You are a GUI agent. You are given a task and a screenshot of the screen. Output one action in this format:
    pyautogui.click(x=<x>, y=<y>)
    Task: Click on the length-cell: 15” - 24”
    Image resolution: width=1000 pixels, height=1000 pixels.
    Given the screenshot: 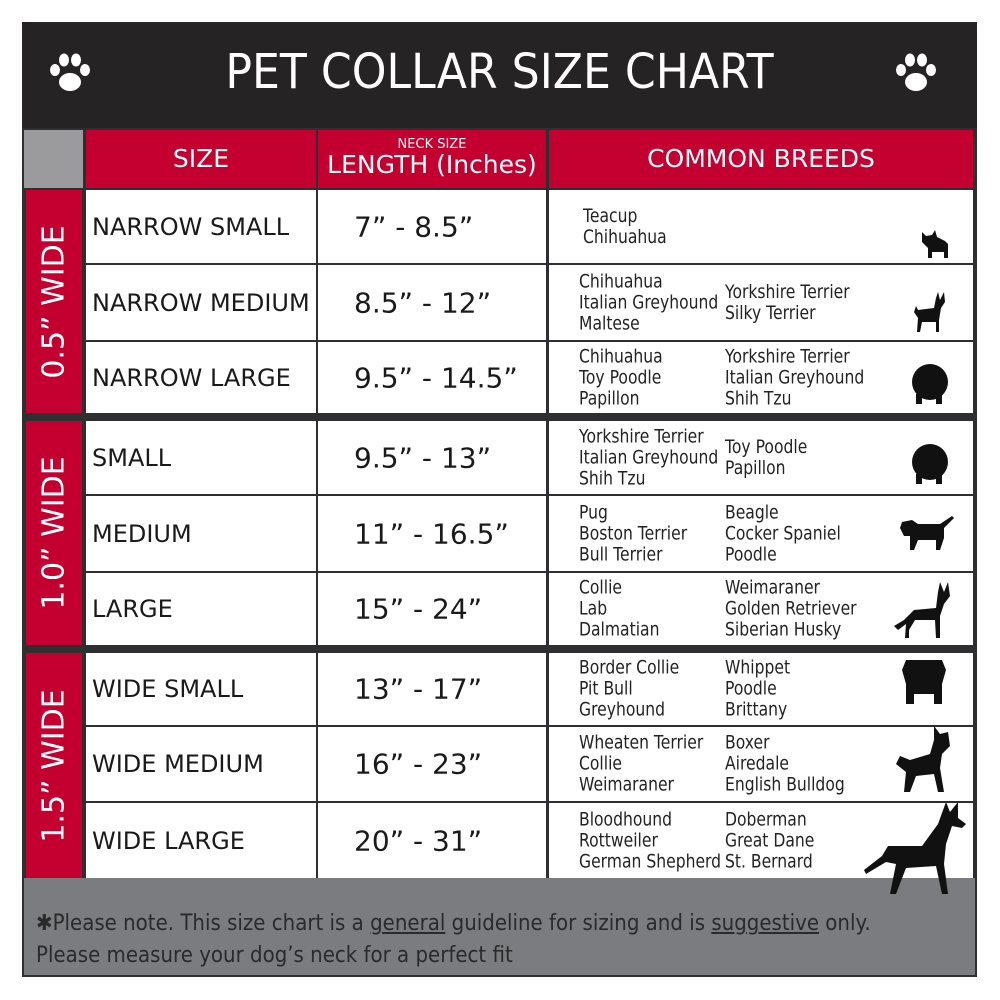 What is the action you would take?
    pyautogui.click(x=432, y=609)
    